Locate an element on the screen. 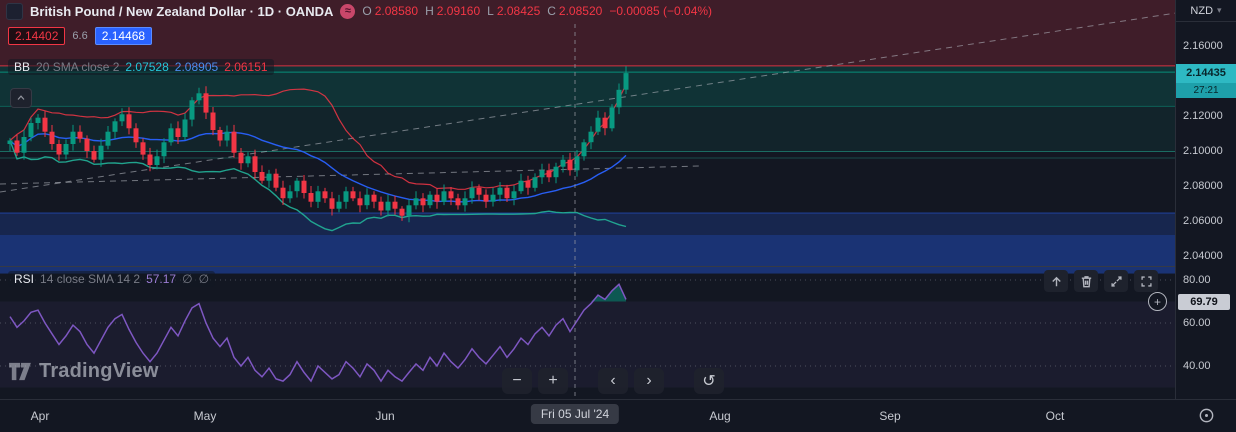 This screenshot has height=432, width=1236. zoom-in-button: + is located at coordinates (553, 381).